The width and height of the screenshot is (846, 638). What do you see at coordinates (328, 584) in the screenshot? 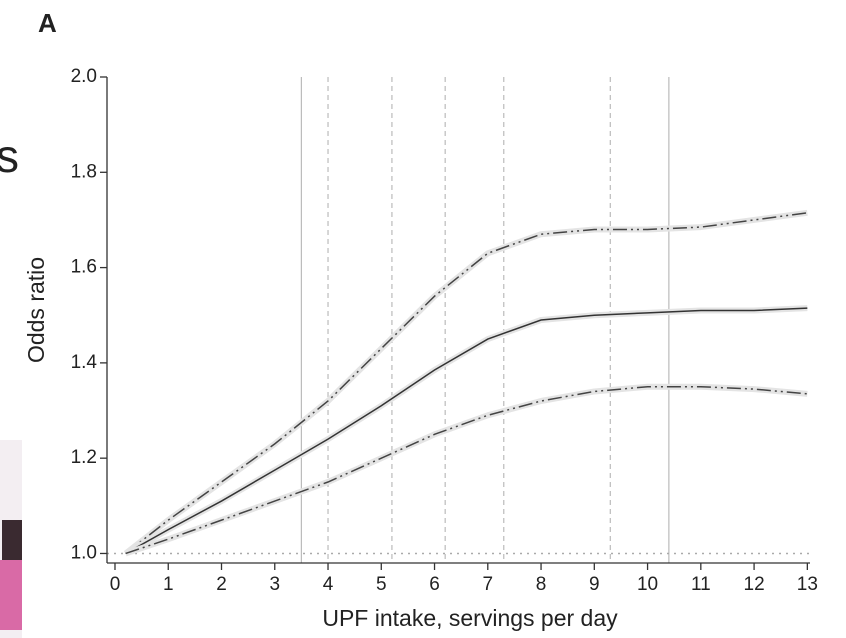
I see `x-tick-label: 4` at bounding box center [328, 584].